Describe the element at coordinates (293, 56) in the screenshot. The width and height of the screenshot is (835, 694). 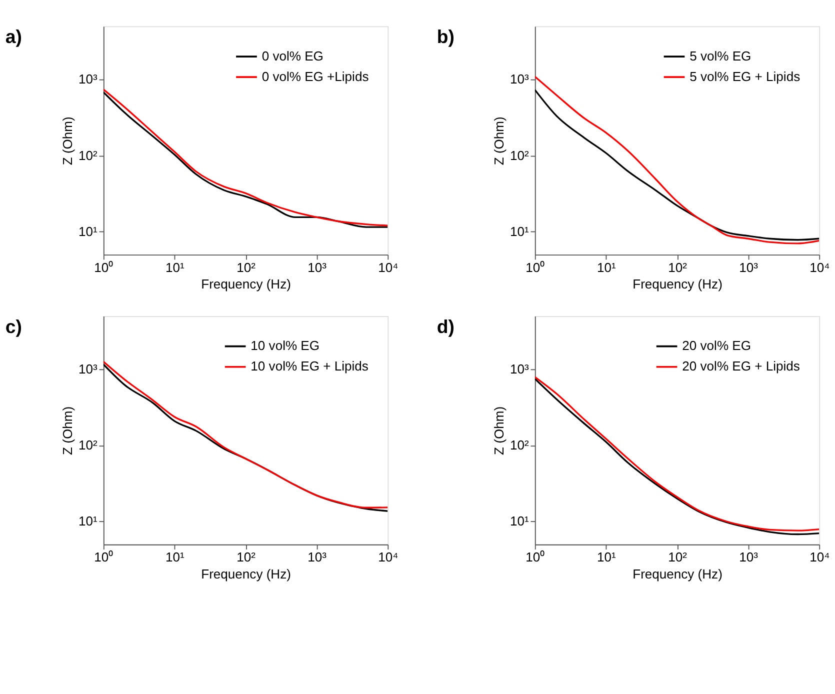
I see `legend-label: 0 vol% EG` at that location.